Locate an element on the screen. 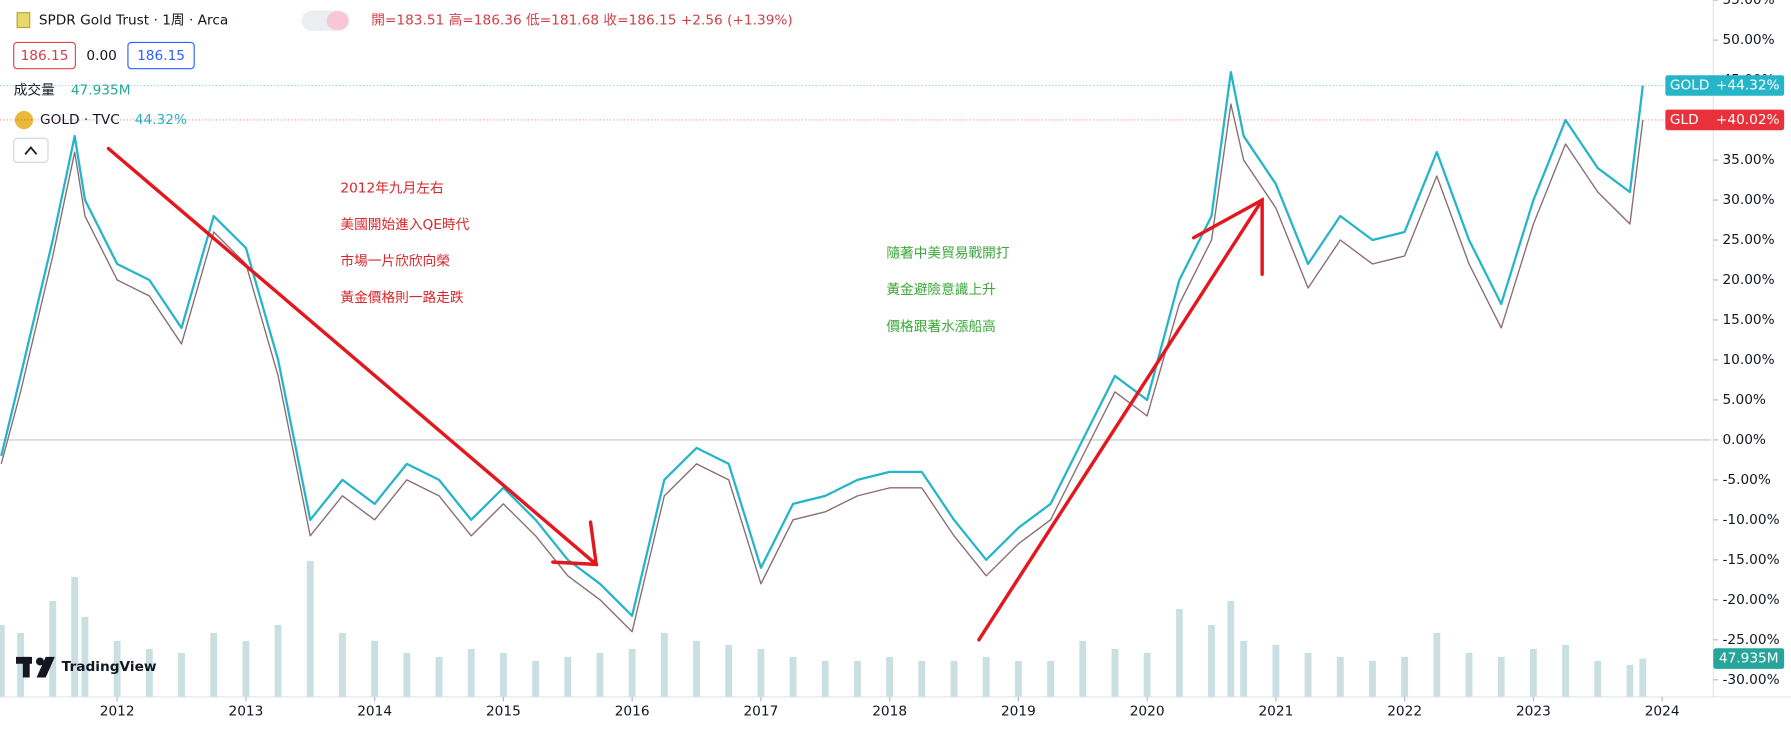 Image resolution: width=1791 pixels, height=729 pixels. symbol-title: SPDR Gold Trust · 1周 · Arca is located at coordinates (133, 21).